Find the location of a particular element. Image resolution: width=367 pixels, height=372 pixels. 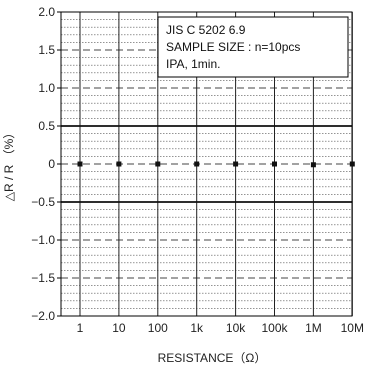

annotation-box-frame is located at coordinates (253, 47).